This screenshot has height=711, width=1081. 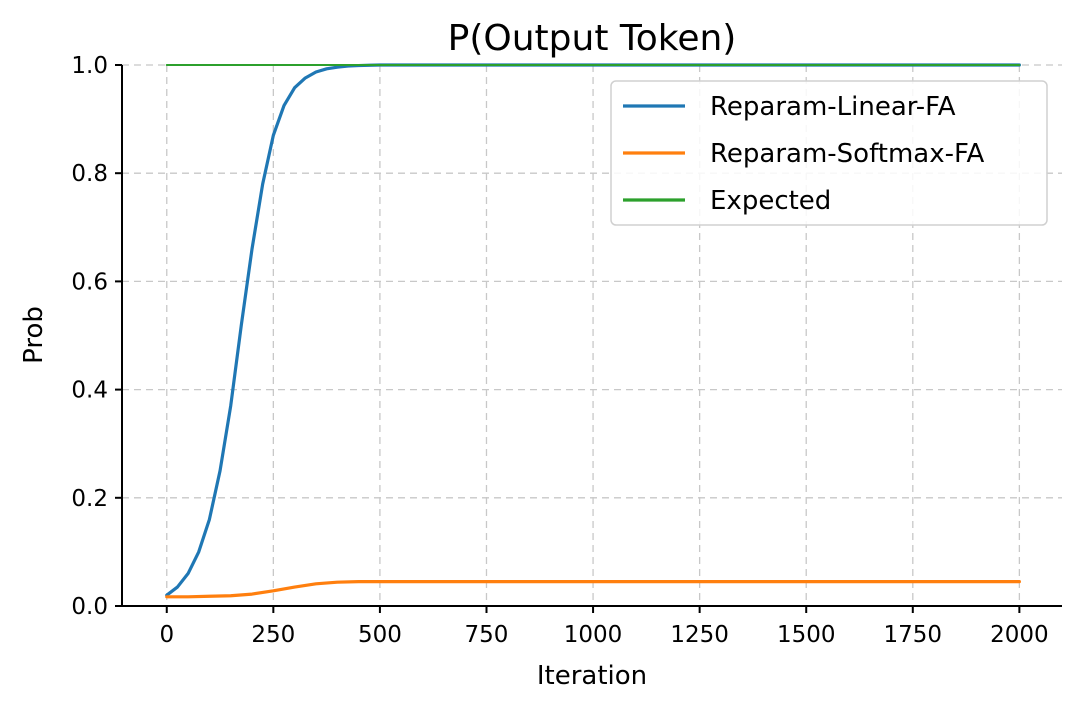 What do you see at coordinates (833, 107) in the screenshot?
I see `legend-label: Reparam-Linear-FA` at bounding box center [833, 107].